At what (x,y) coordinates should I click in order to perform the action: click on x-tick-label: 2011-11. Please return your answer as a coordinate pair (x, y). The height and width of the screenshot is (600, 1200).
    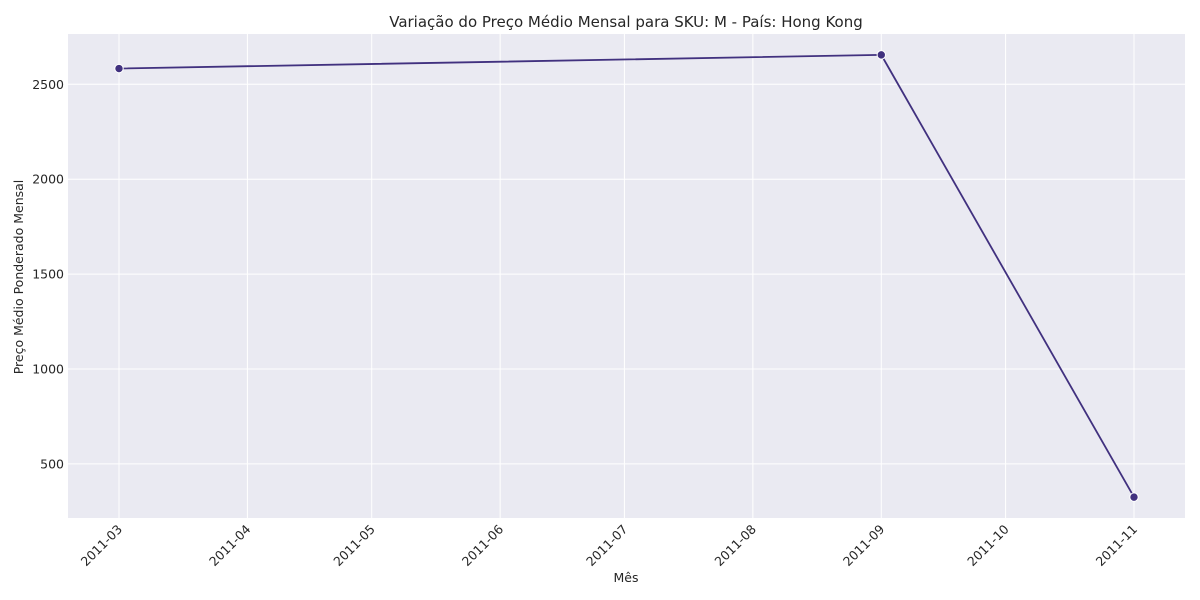
    Looking at the image, I should click on (1117, 546).